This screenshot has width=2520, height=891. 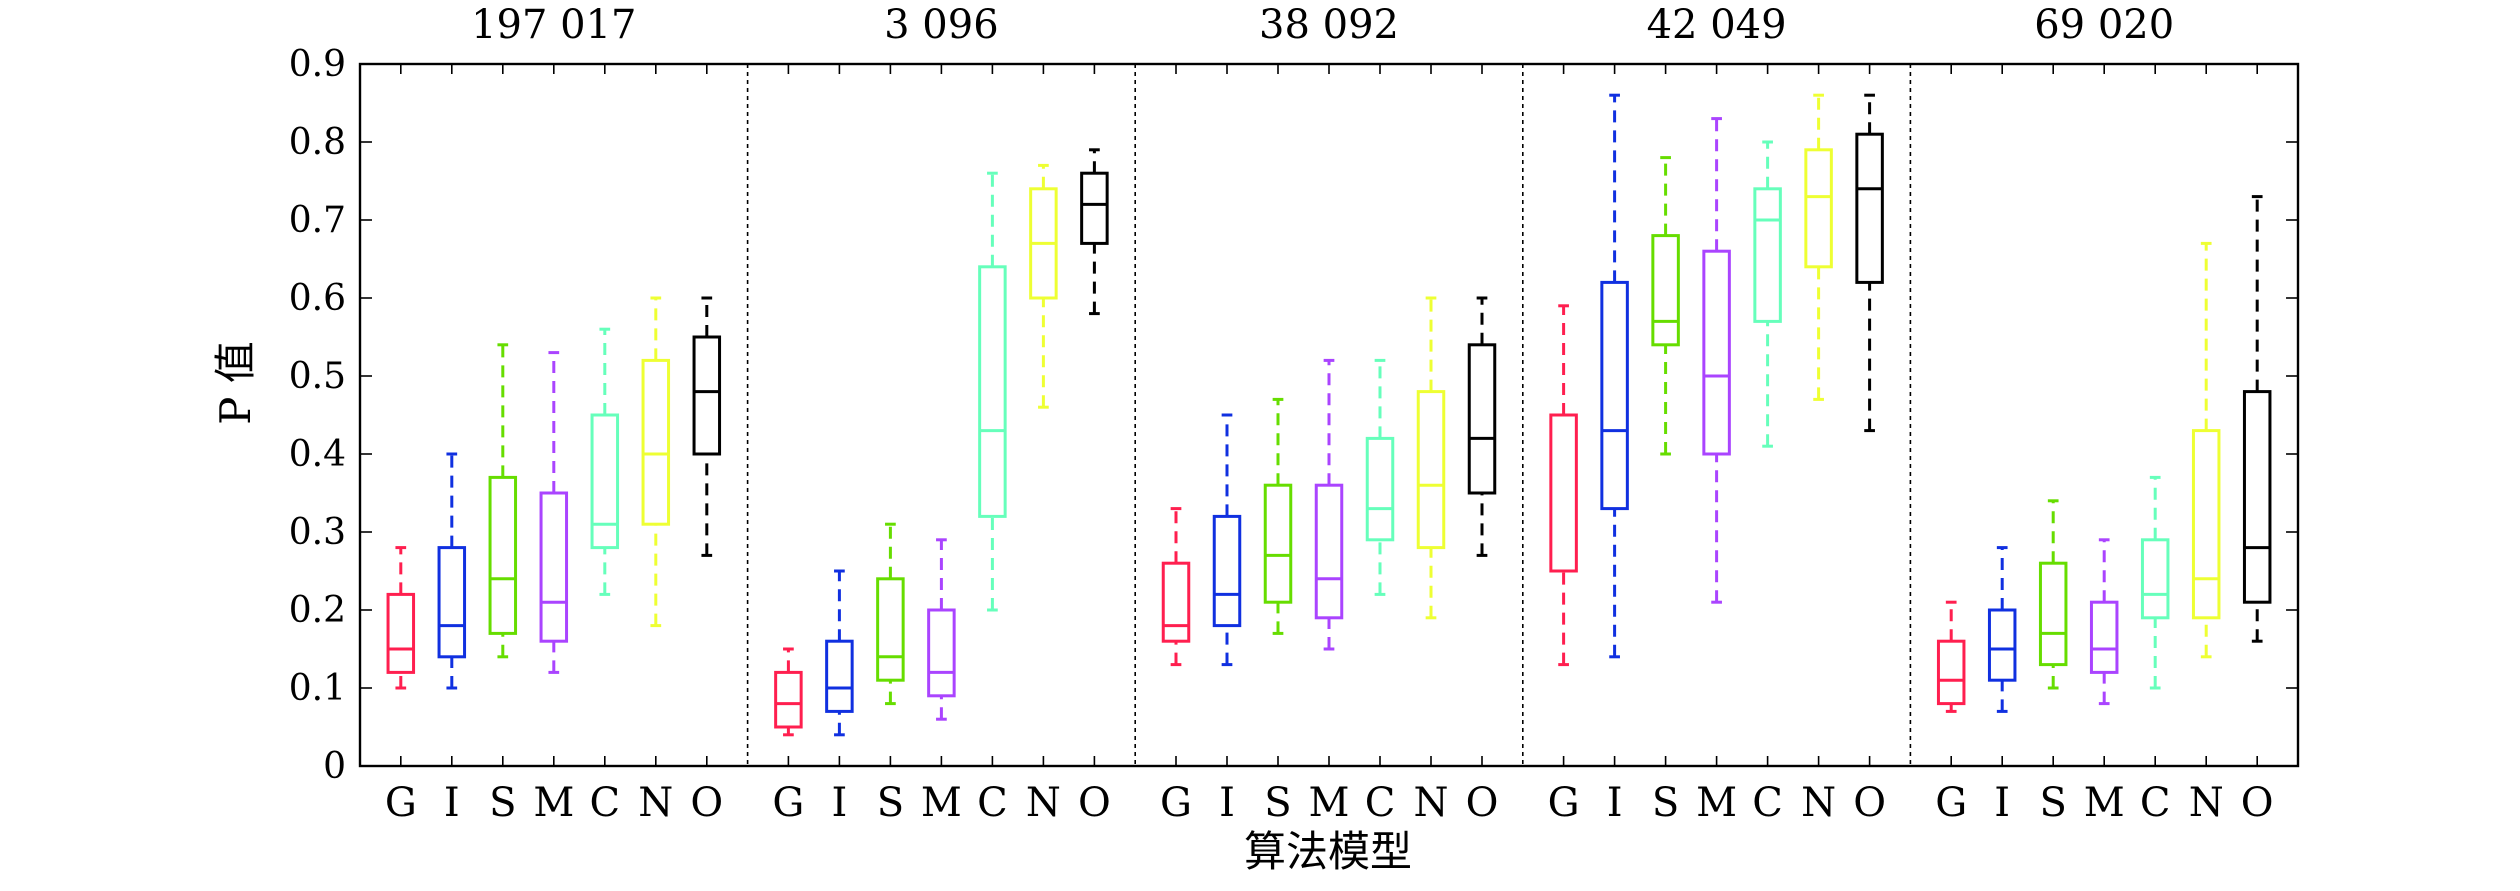 What do you see at coordinates (317, 376) in the screenshot?
I see `y-tick-label: 0.5` at bounding box center [317, 376].